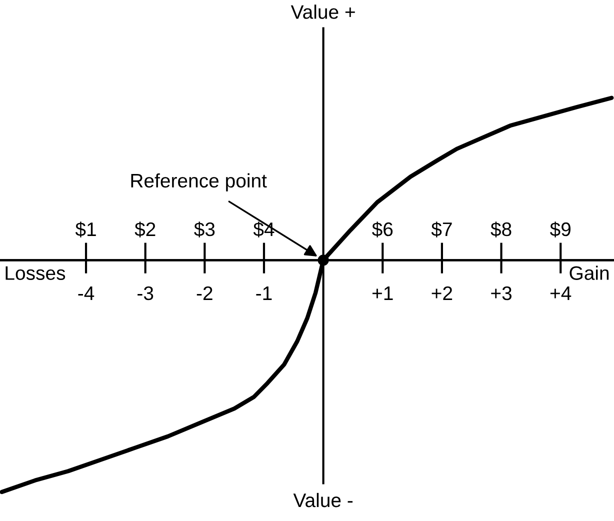 The height and width of the screenshot is (521, 614). Describe the element at coordinates (442, 293) in the screenshot. I see `x-tick-label: +2` at that location.